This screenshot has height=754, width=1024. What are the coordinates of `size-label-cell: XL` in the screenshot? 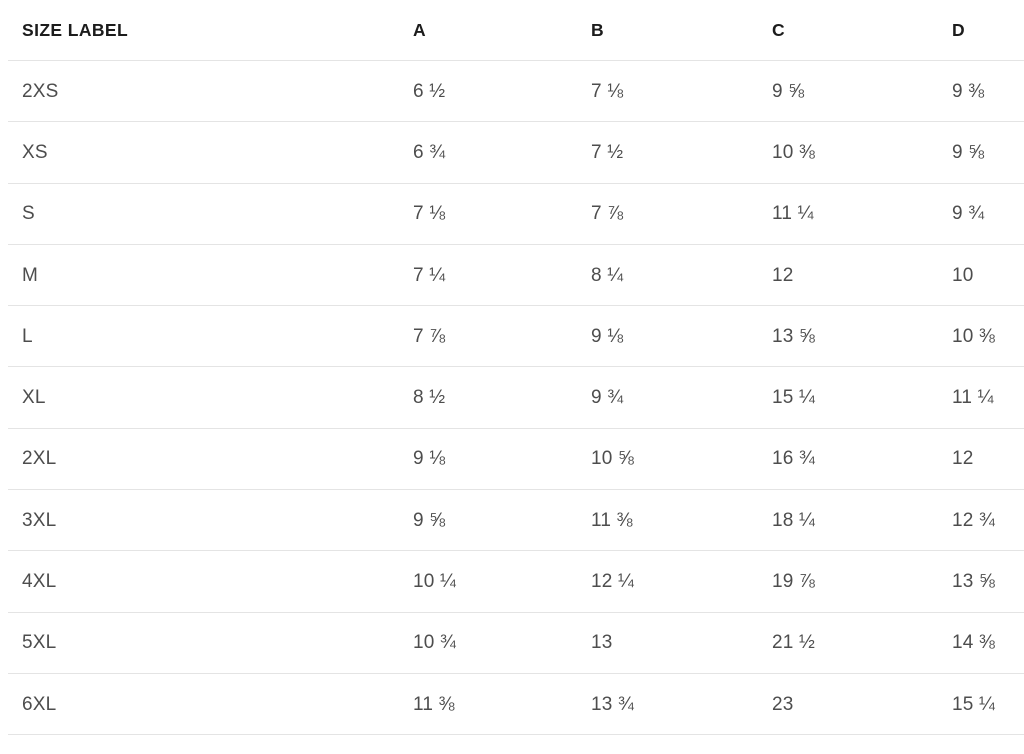 It's located at (34, 398).